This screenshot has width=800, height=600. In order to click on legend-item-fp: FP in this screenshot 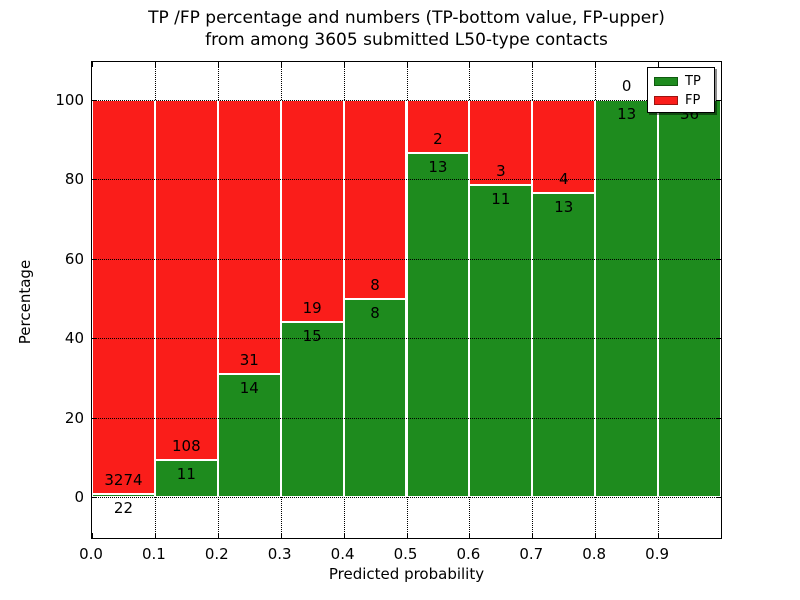, I will do `click(681, 100)`.